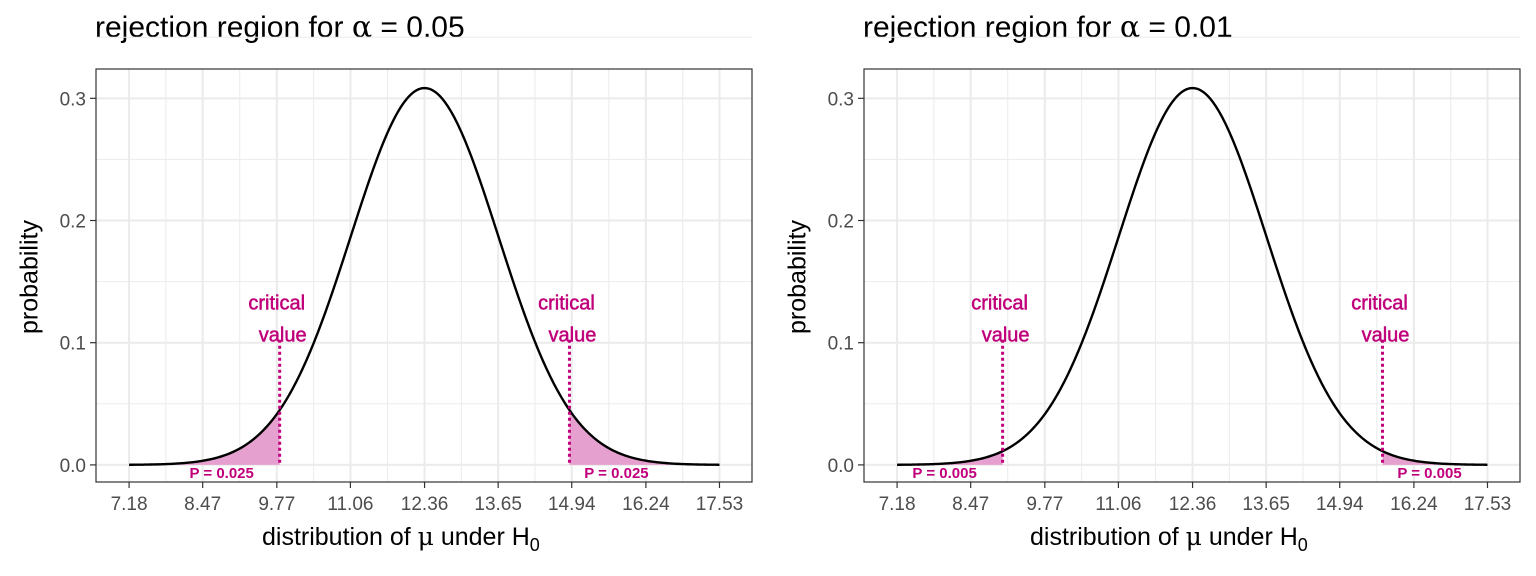 The image size is (1536, 576). Describe the element at coordinates (221, 473) in the screenshot. I see `tail-probability-label-left: P = 0.025` at that location.